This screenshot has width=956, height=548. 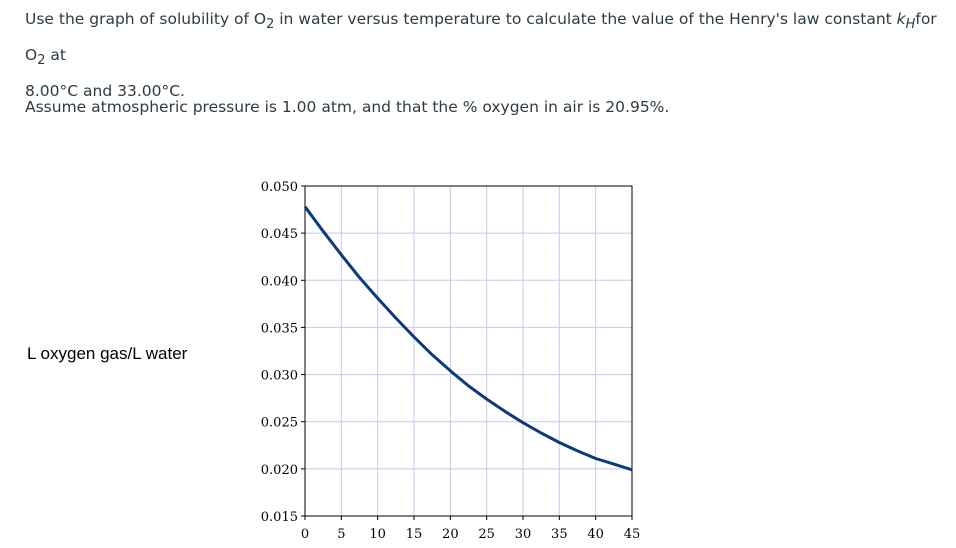 I want to click on x-tick-label: 20, so click(x=450, y=534).